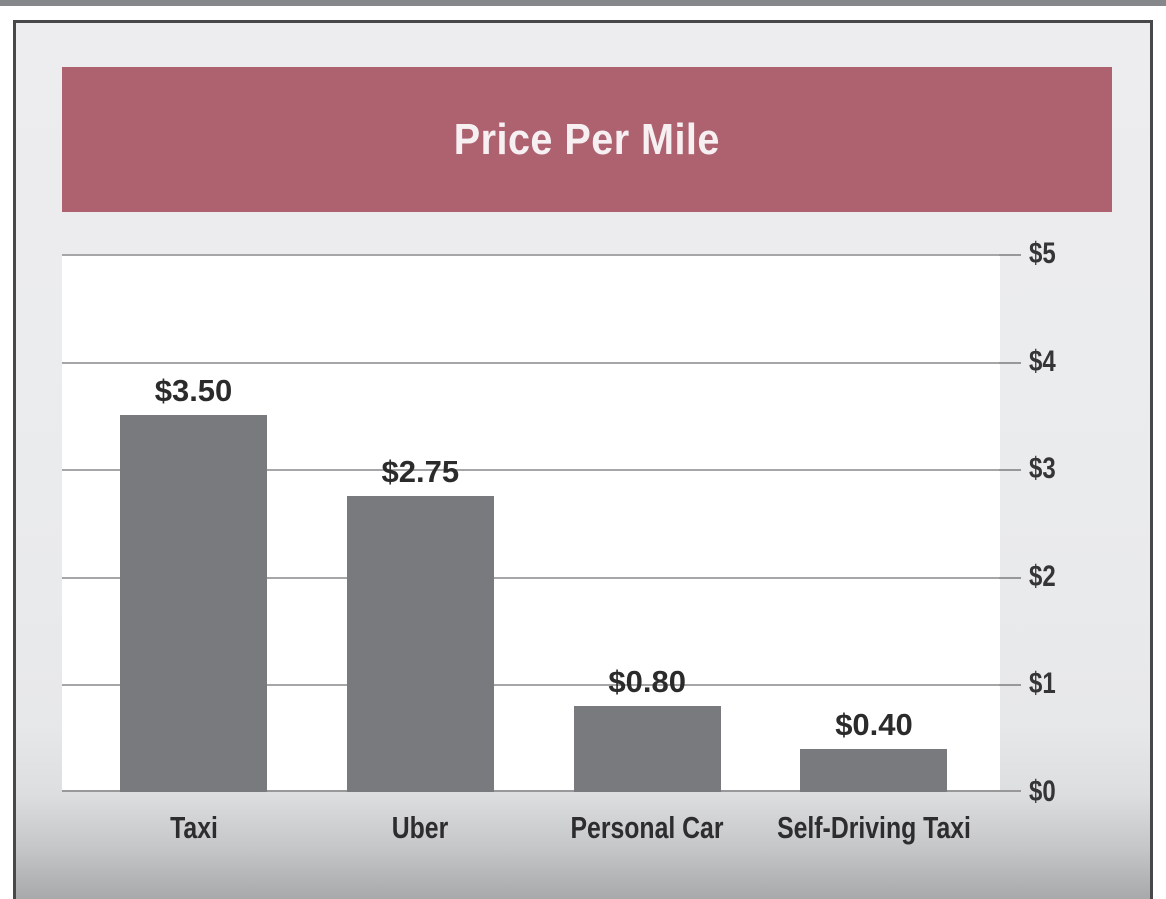 The width and height of the screenshot is (1166, 899). I want to click on bar-value-label: $2.75, so click(420, 472).